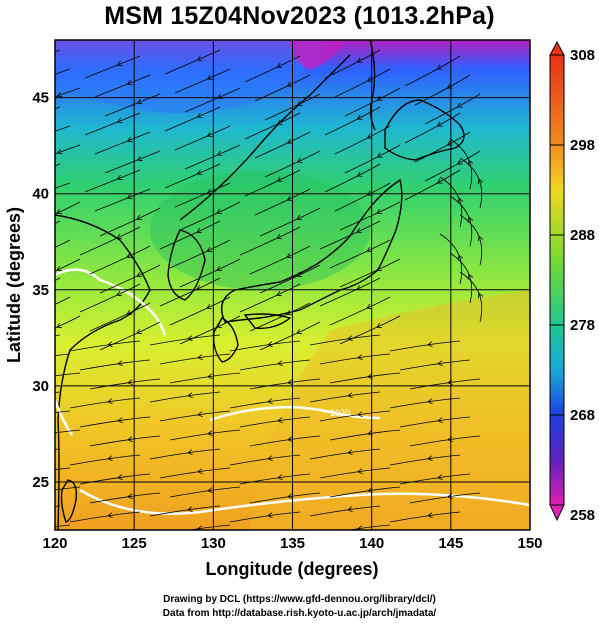  I want to click on x-axis-ticks: 120 125 130 135 140 145 150, so click(292, 543).